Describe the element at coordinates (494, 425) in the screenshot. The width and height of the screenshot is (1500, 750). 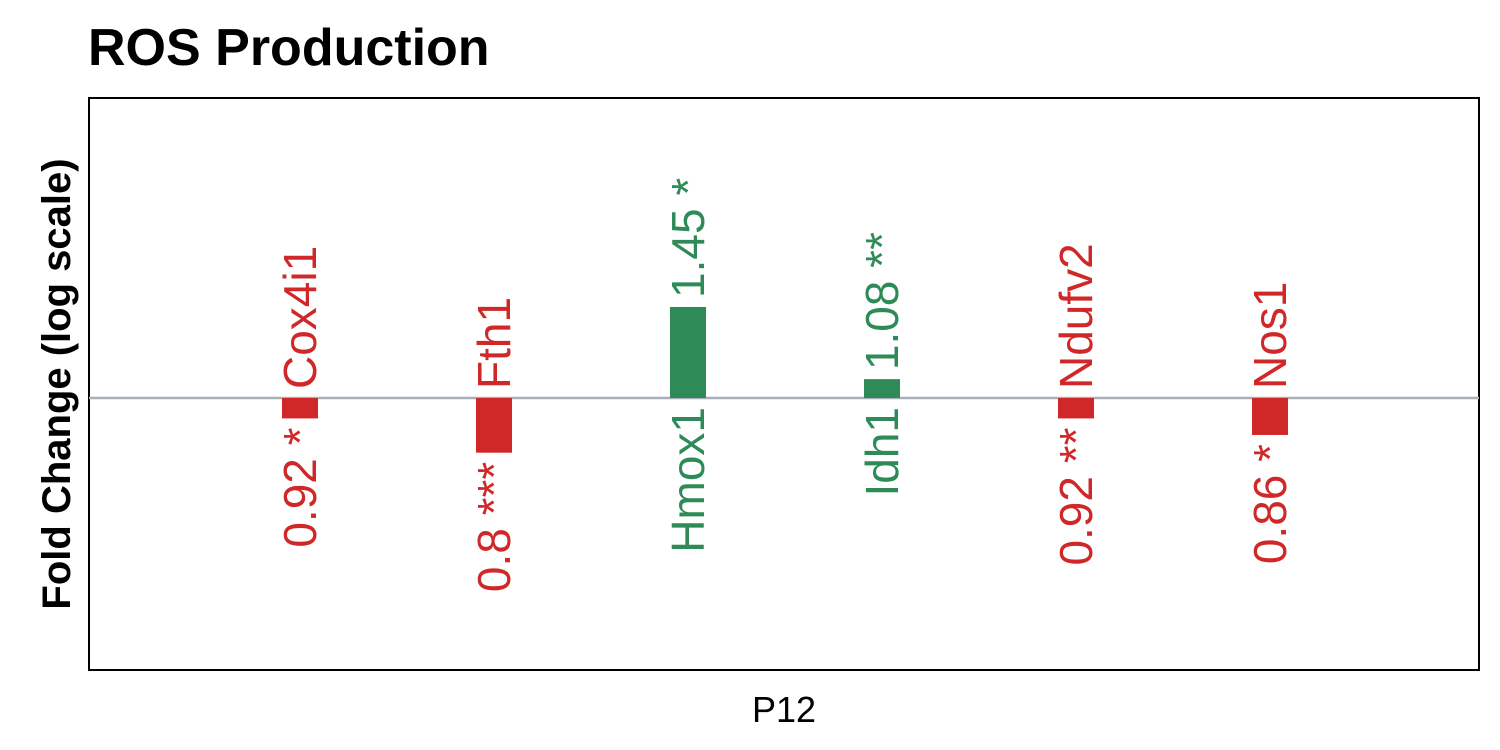
I see `bar-fth1` at that location.